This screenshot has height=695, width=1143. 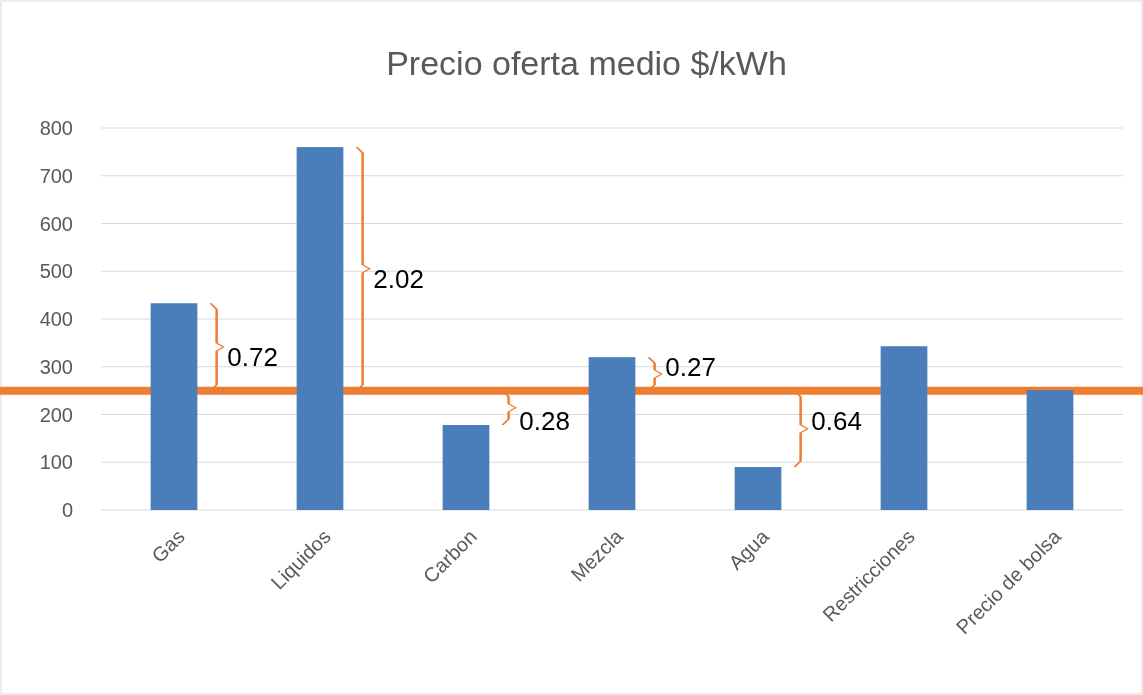 What do you see at coordinates (67, 510) in the screenshot?
I see `y-tick-label: 0` at bounding box center [67, 510].